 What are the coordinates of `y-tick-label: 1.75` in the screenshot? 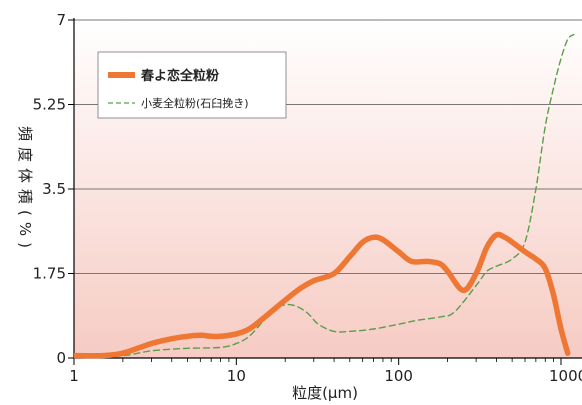 It's located at (49, 274).